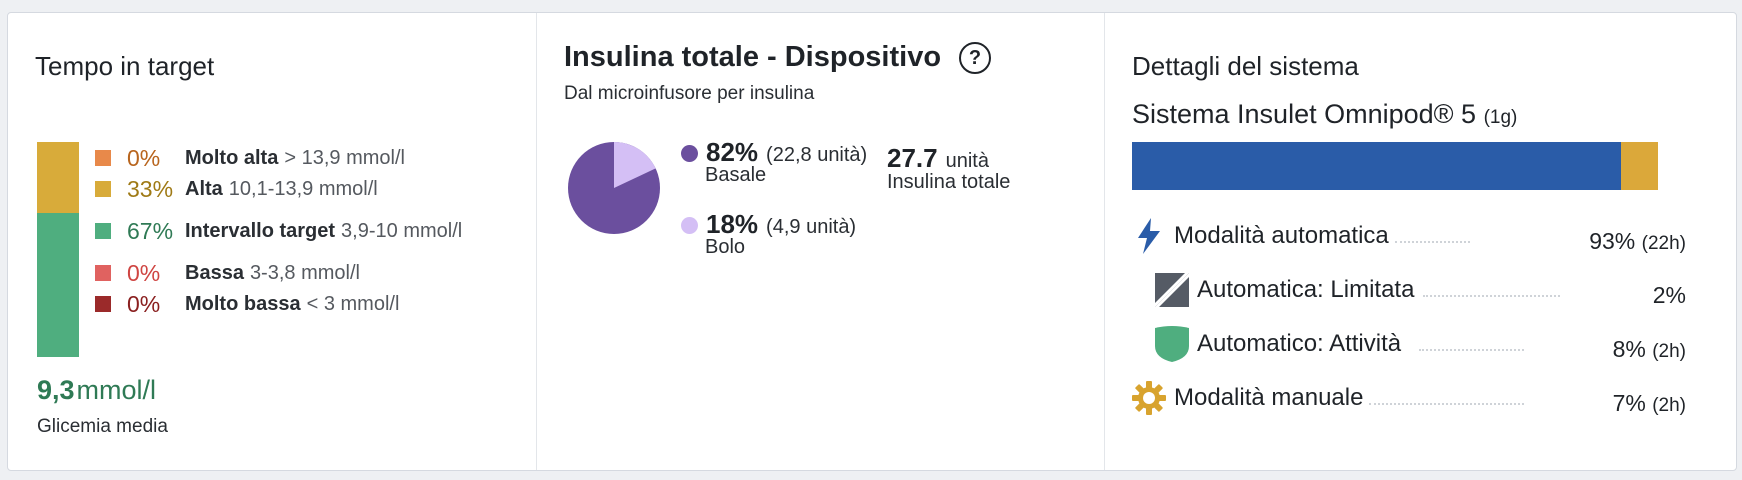 The height and width of the screenshot is (480, 1742). What do you see at coordinates (1149, 236) in the screenshot?
I see `lightning-icon` at bounding box center [1149, 236].